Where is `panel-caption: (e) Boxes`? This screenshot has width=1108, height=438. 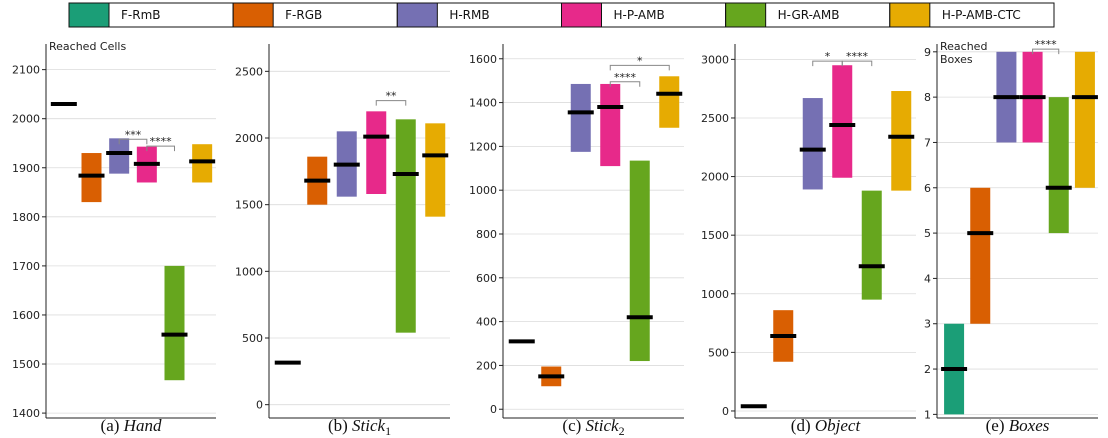 panel-caption: (e) Boxes is located at coordinates (1018, 425).